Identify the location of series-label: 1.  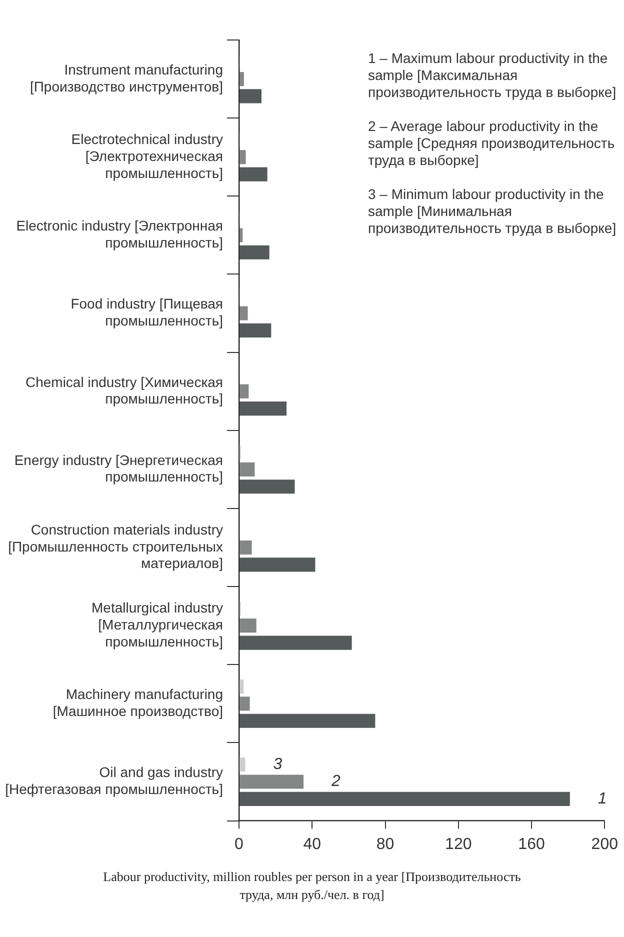
(602, 799).